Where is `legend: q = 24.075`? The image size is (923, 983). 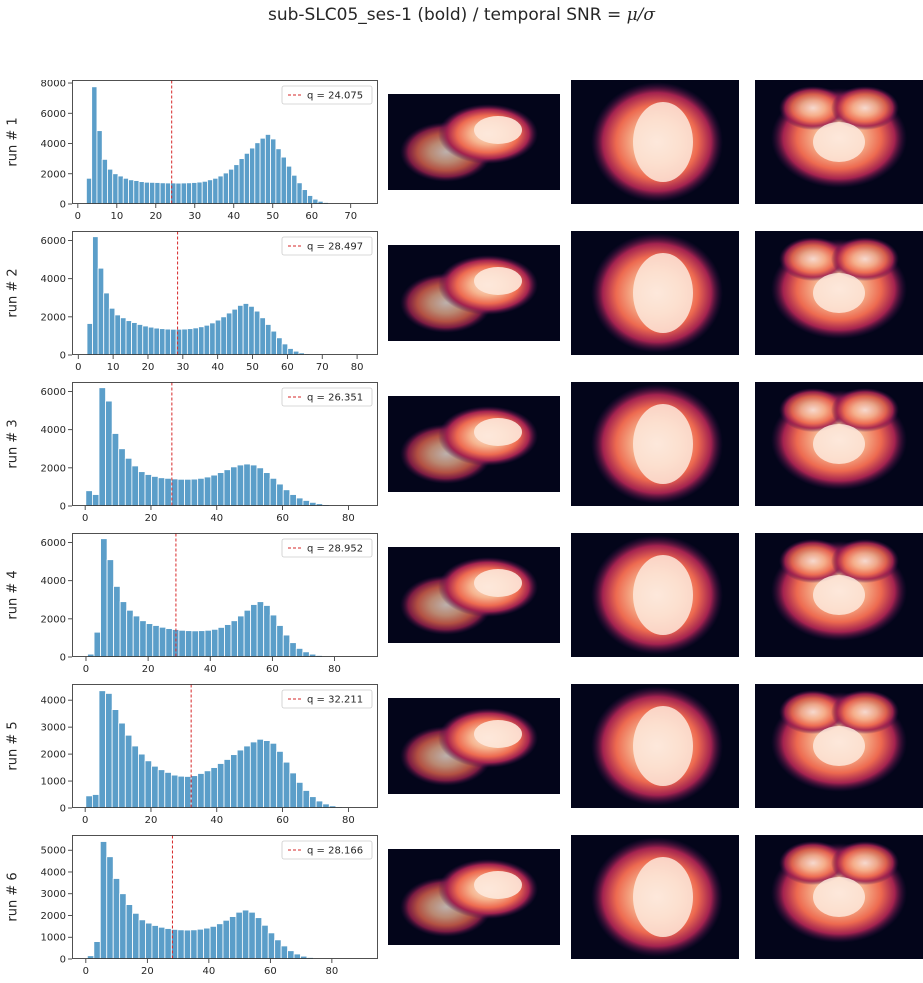
legend: q = 24.075 is located at coordinates (327, 95).